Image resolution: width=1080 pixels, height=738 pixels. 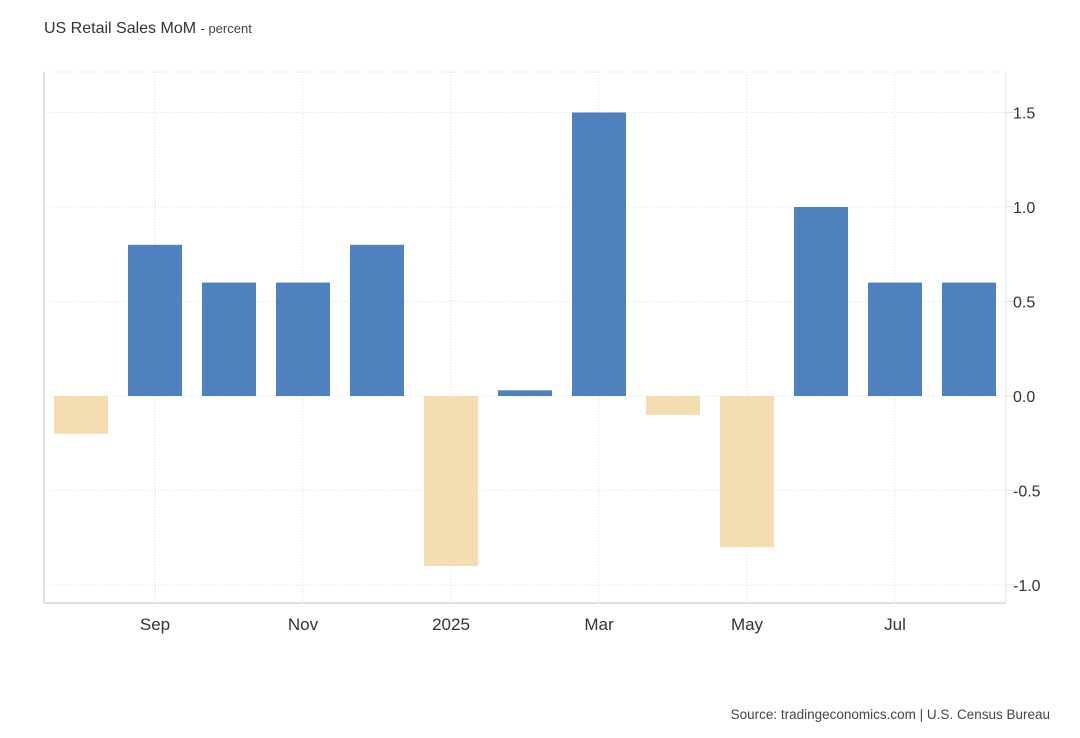 What do you see at coordinates (599, 624) in the screenshot?
I see `x-tick-label: Mar` at bounding box center [599, 624].